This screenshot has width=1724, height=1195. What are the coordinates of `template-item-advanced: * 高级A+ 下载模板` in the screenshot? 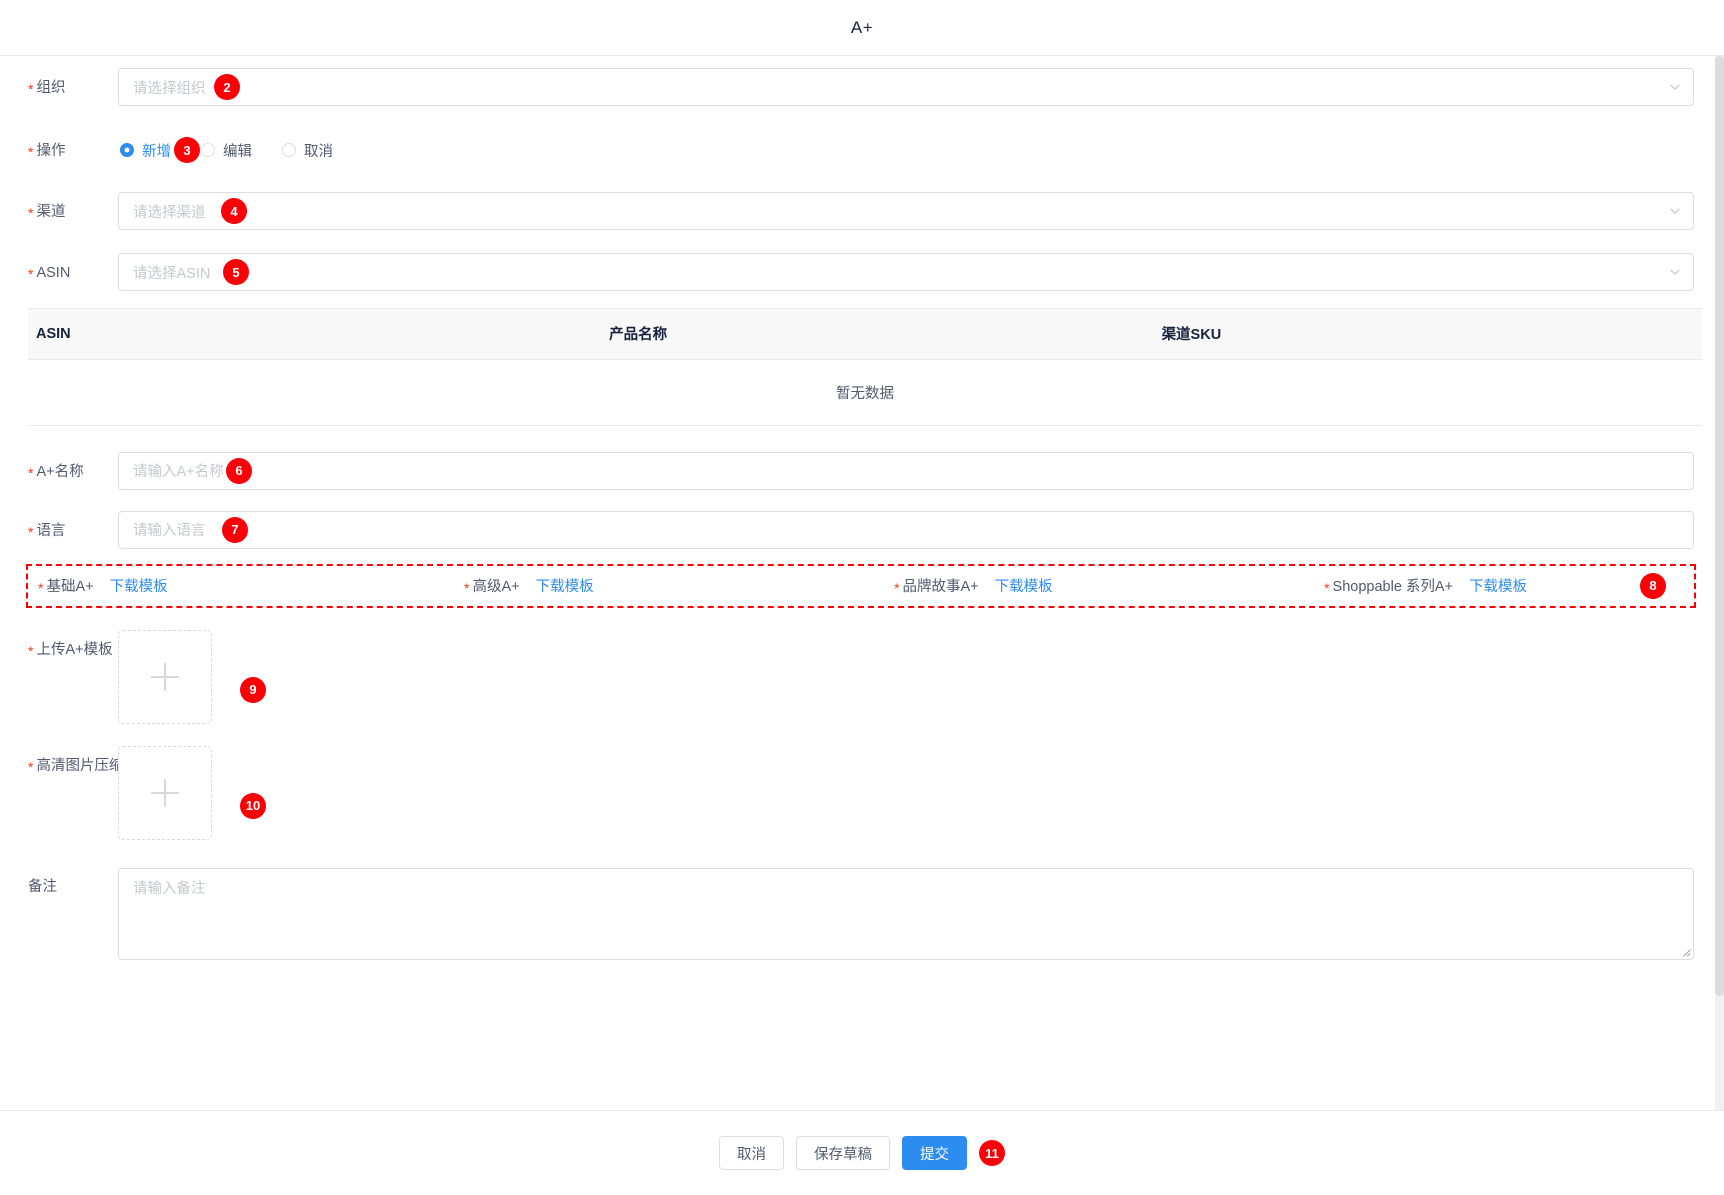 It's located at (679, 585).